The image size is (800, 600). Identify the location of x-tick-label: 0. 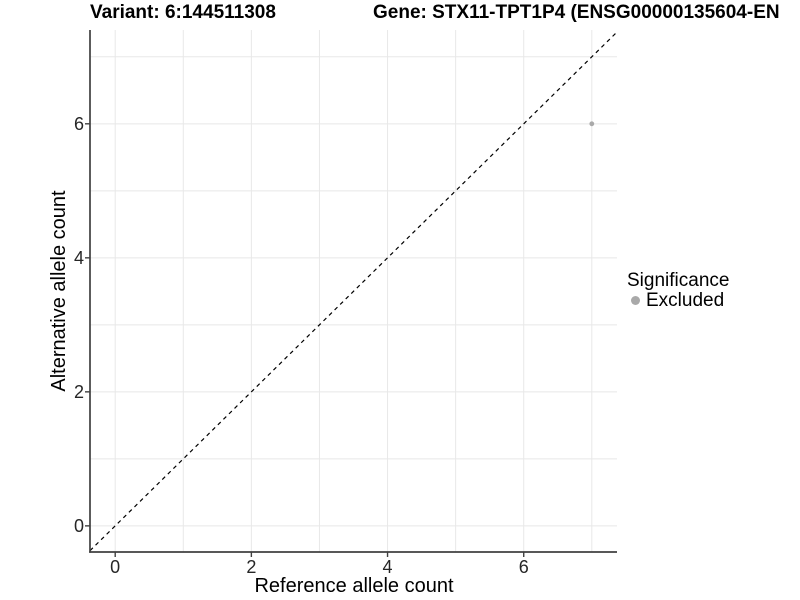
(115, 567).